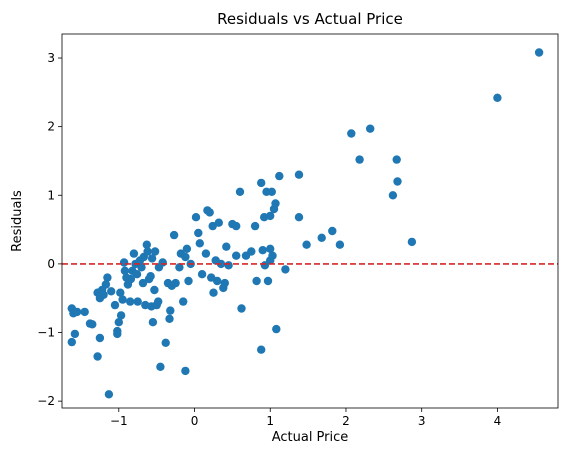 The image size is (565, 460). I want to click on y-tick-label: 1, so click(51, 195).